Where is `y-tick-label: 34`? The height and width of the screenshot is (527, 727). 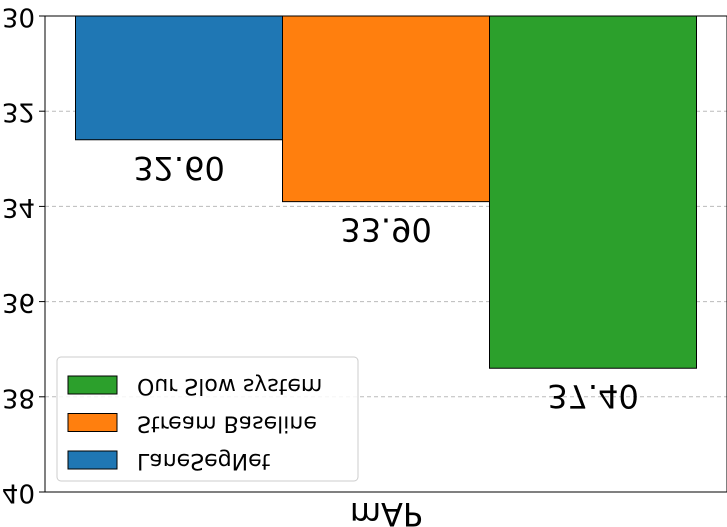 y-tick-label: 34 is located at coordinates (18, 207).